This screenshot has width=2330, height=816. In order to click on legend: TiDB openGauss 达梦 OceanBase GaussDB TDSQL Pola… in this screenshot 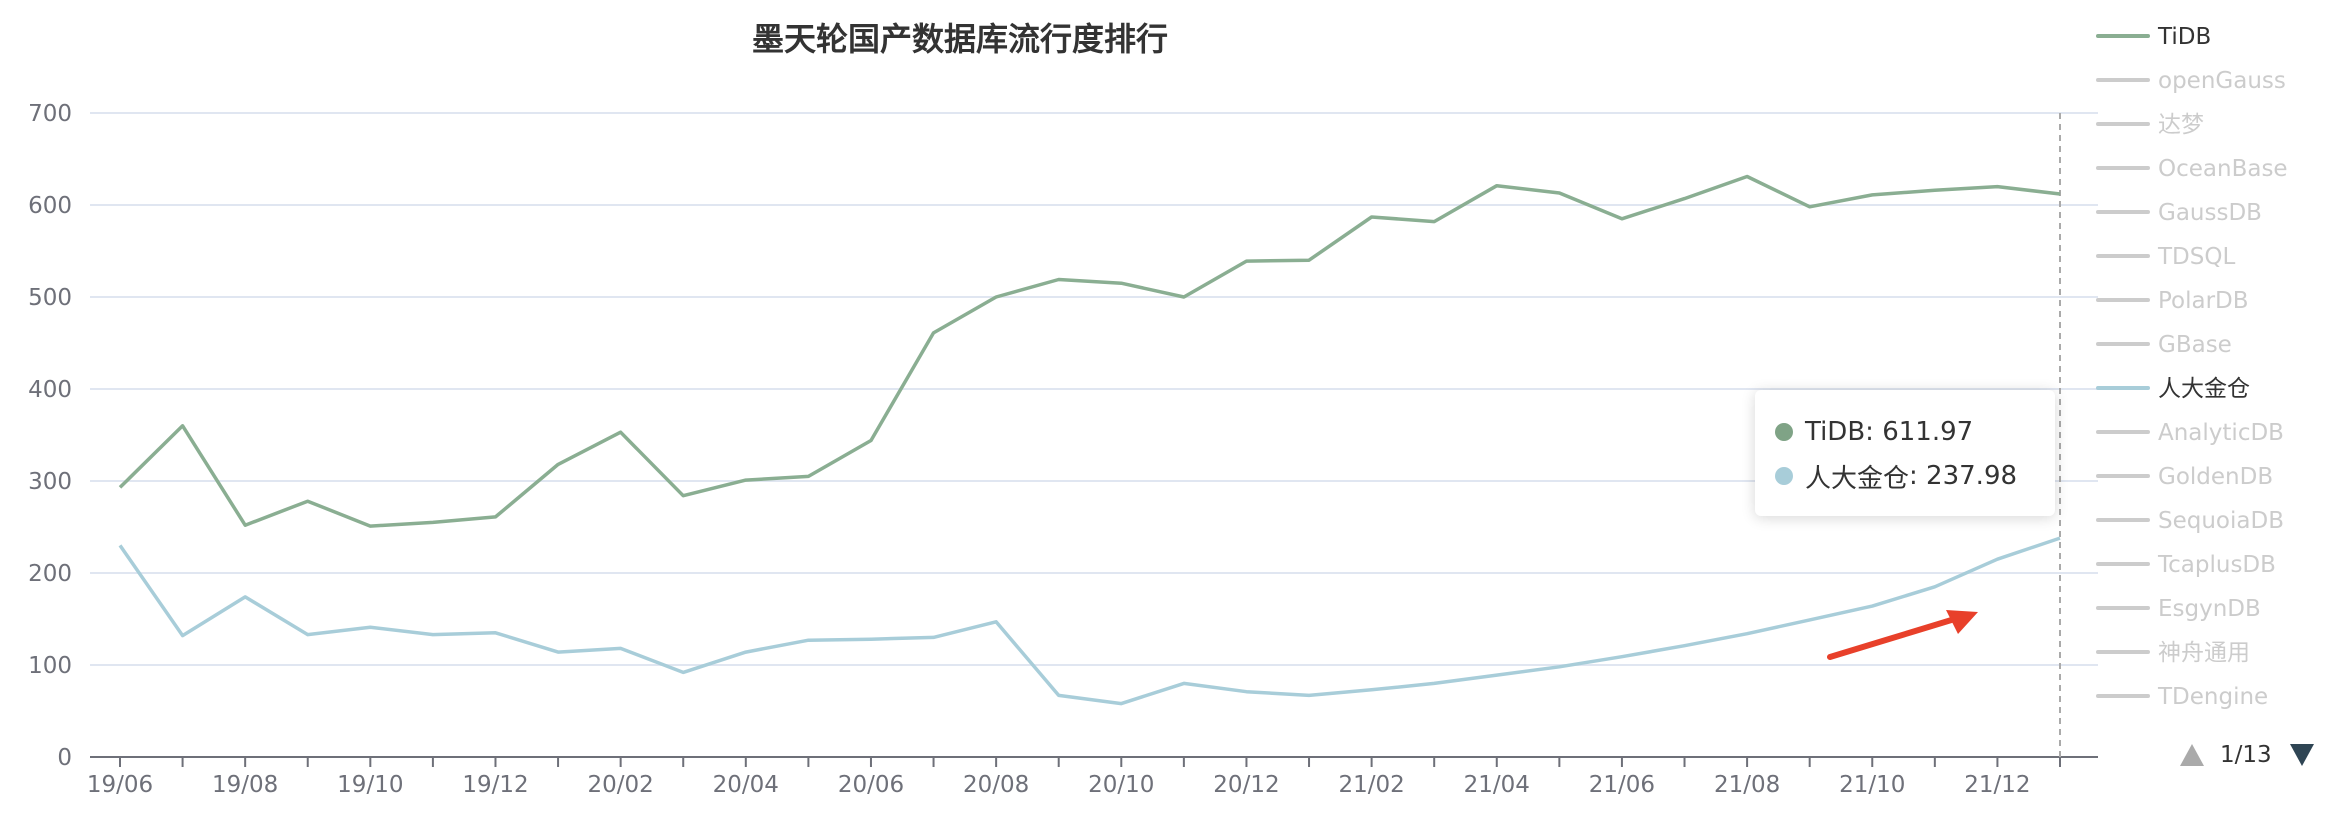, I will do `click(2192, 367)`.